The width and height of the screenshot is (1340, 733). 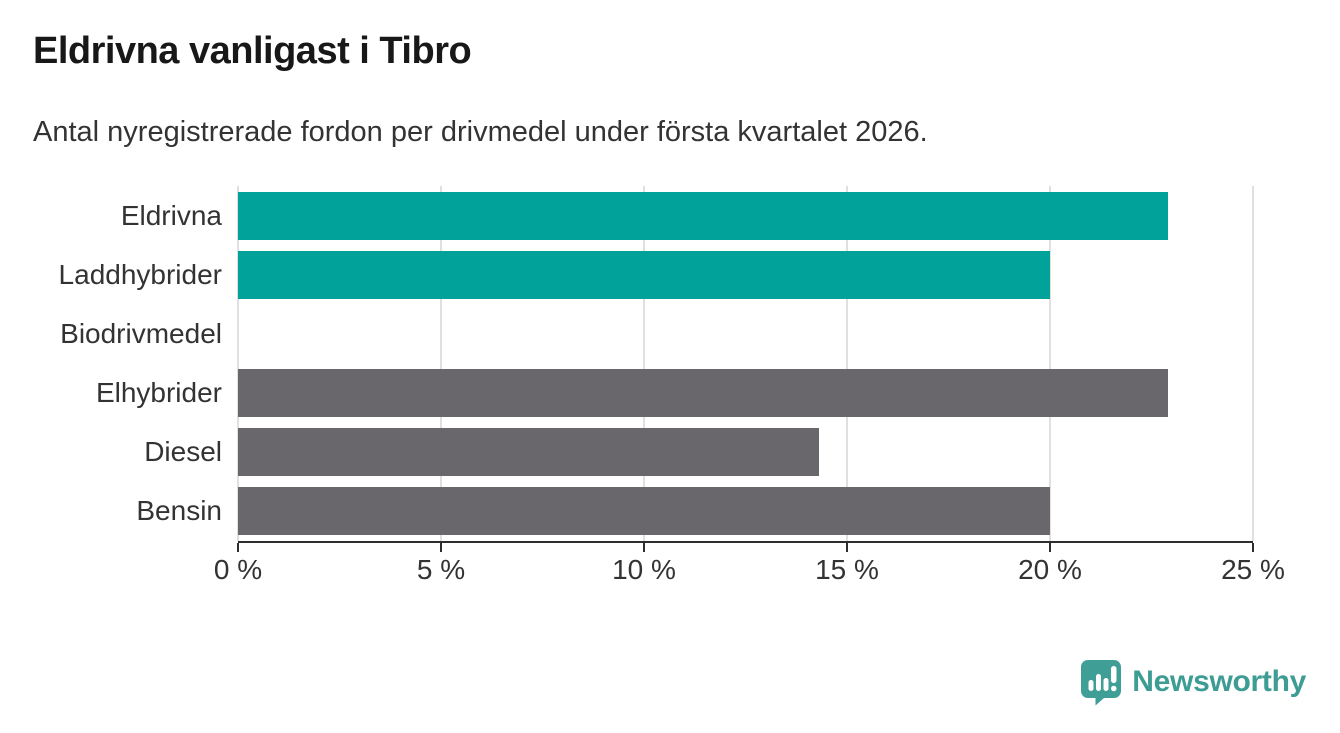 I want to click on x-axis-tick-label: 0 %, so click(x=238, y=569).